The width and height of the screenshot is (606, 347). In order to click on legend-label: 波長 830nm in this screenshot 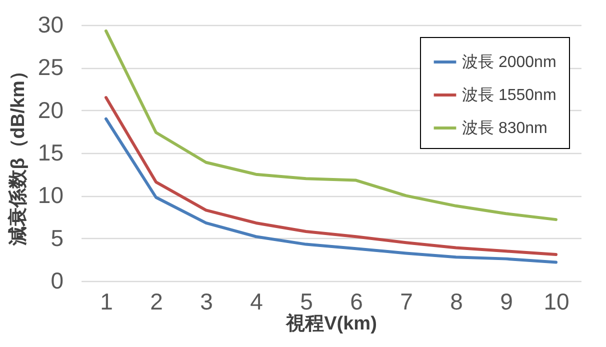, I will do `click(505, 128)`.